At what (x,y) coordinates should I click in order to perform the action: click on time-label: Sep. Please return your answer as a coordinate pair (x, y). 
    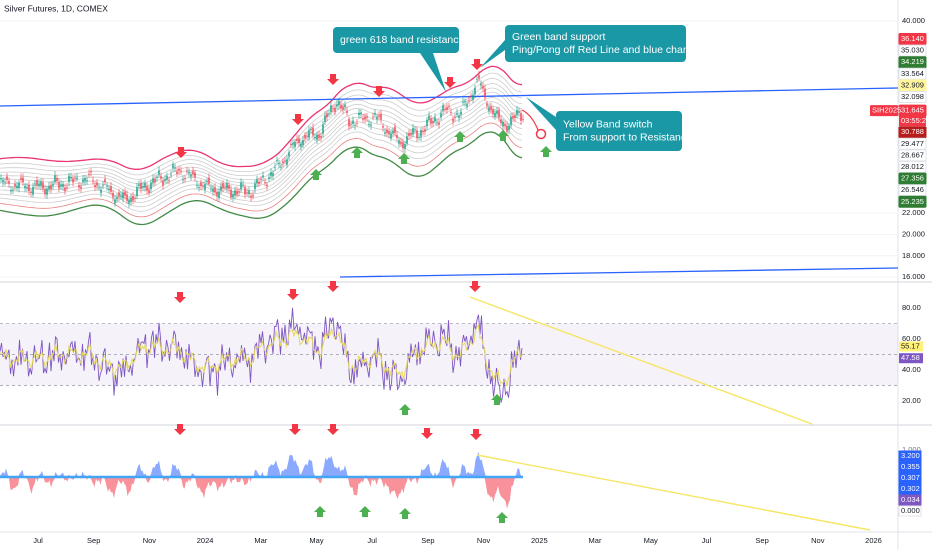
    Looking at the image, I should click on (427, 540).